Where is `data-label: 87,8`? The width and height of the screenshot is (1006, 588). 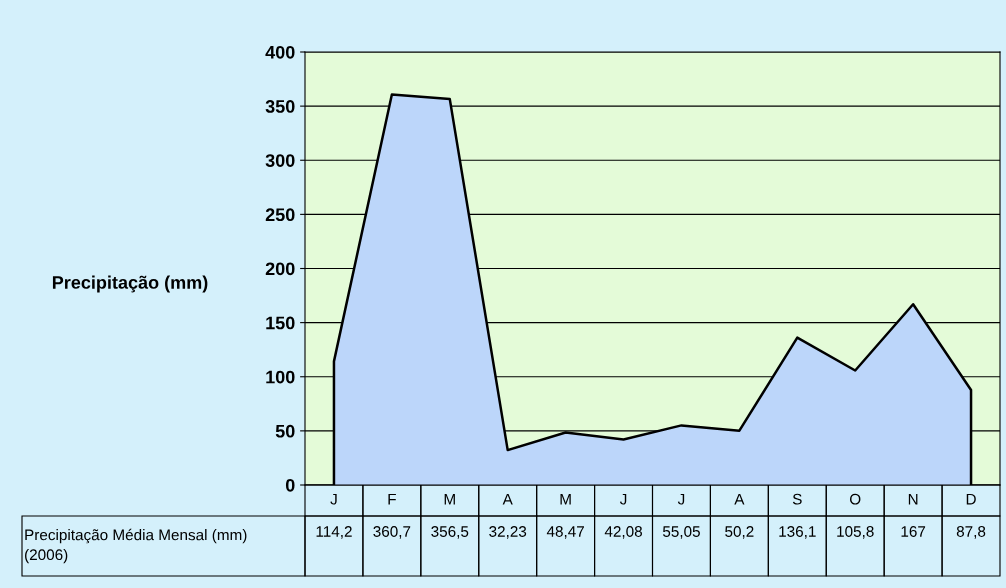
data-label: 87,8 is located at coordinates (971, 532).